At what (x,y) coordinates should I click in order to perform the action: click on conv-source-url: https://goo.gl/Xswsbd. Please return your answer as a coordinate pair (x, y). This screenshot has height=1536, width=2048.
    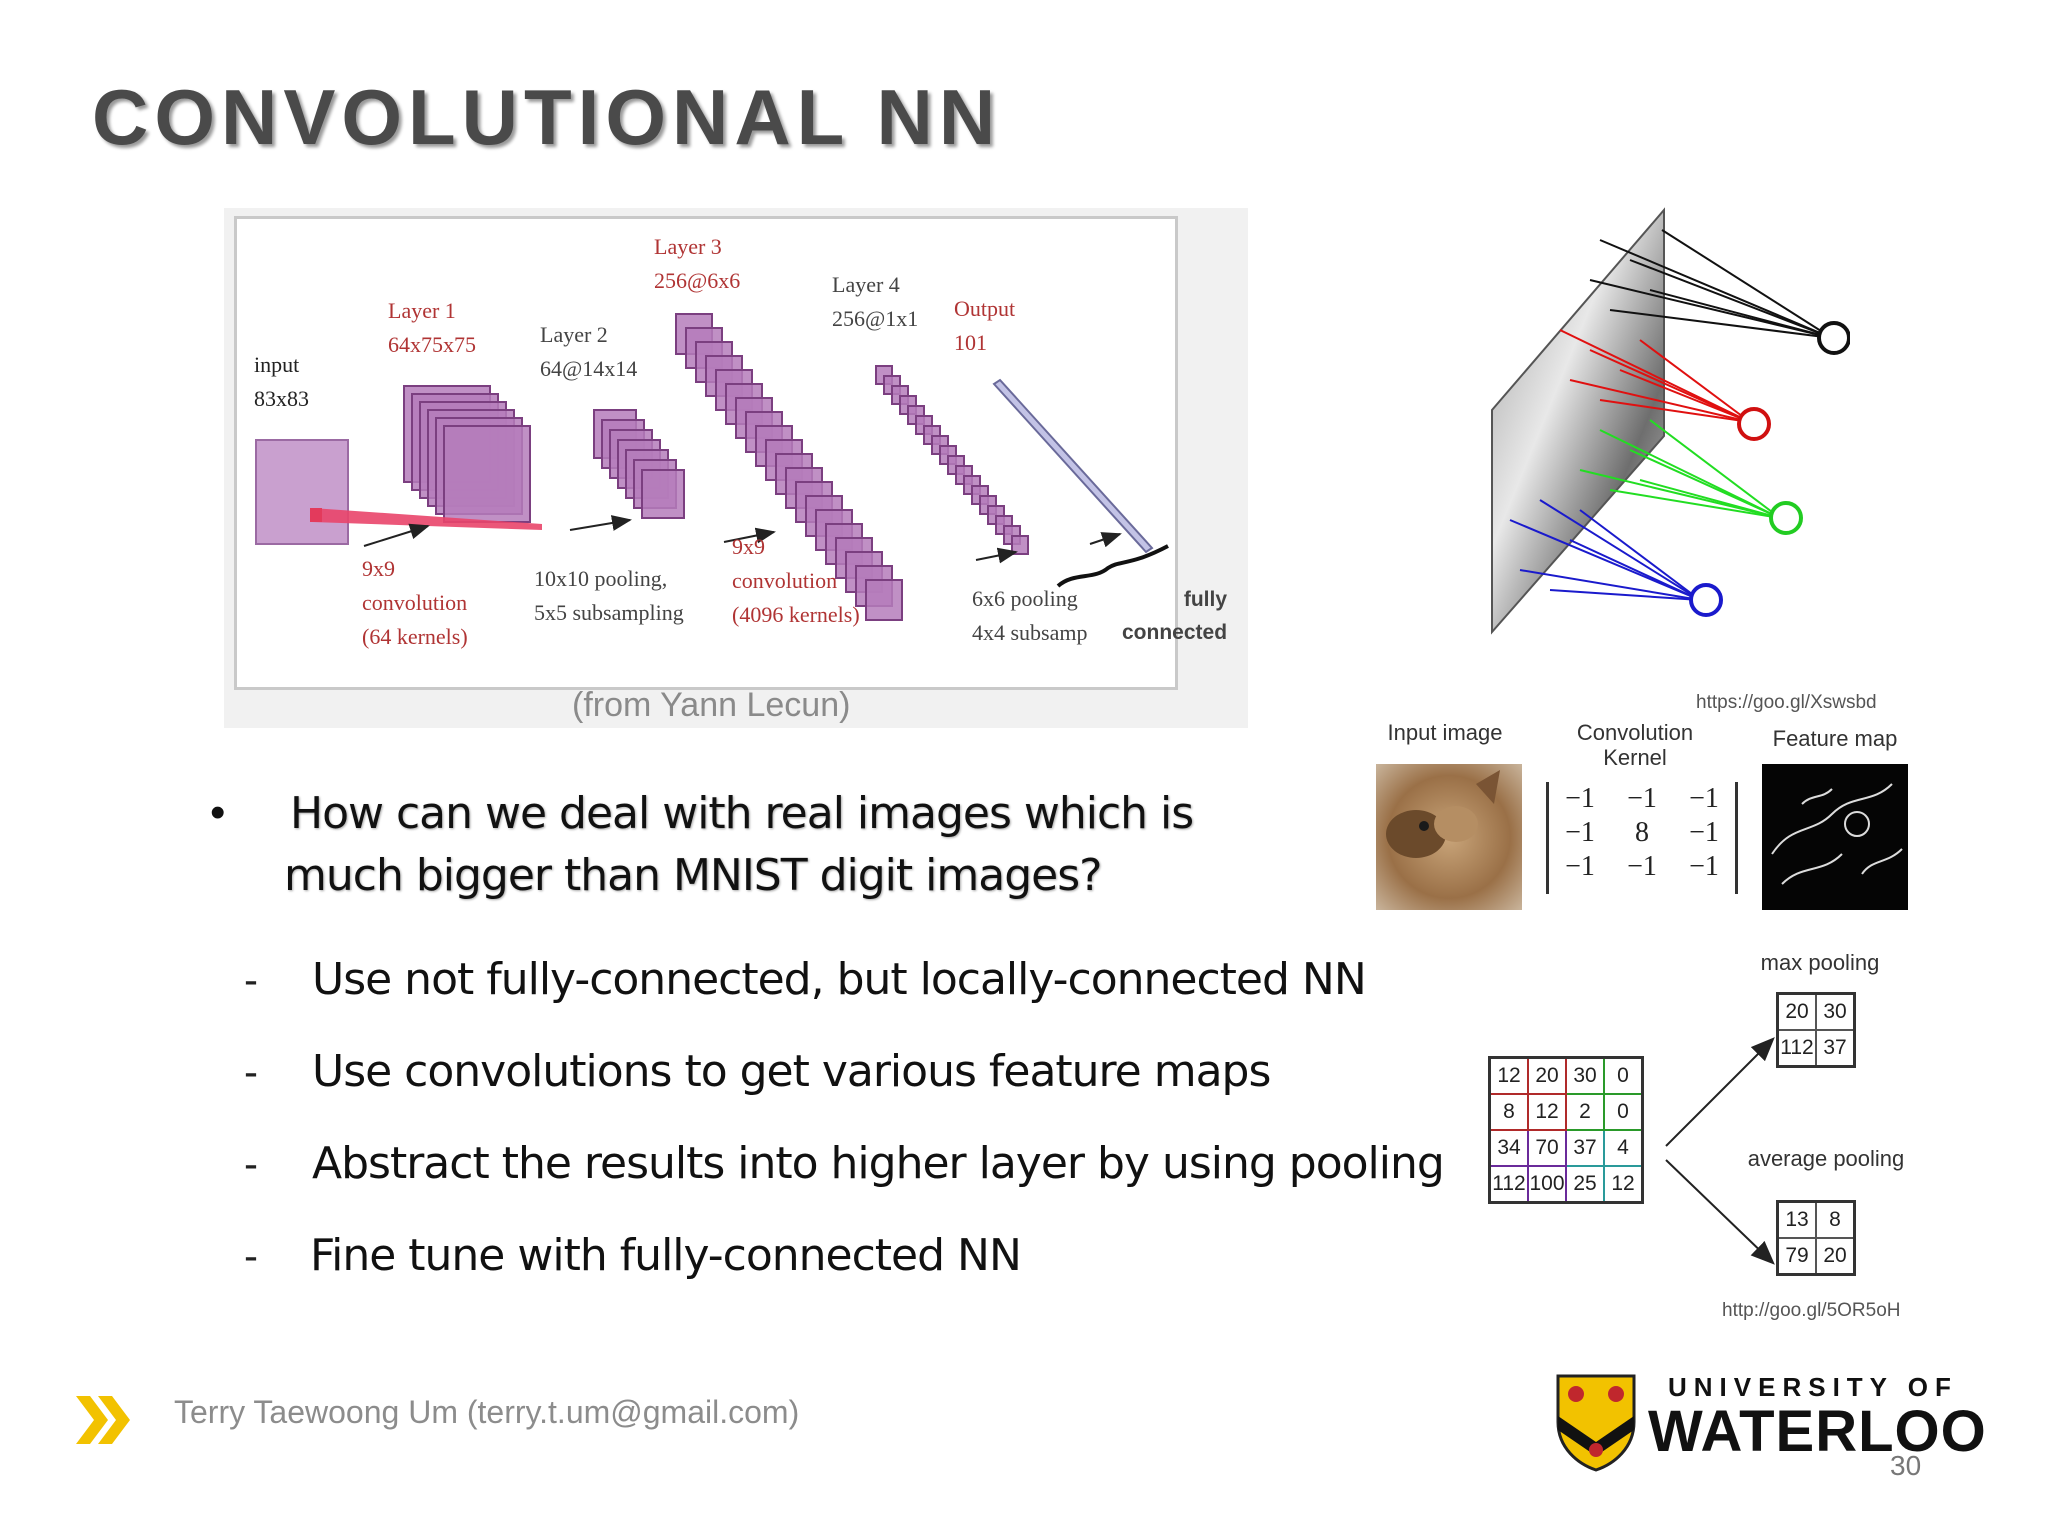
    Looking at the image, I should click on (1786, 702).